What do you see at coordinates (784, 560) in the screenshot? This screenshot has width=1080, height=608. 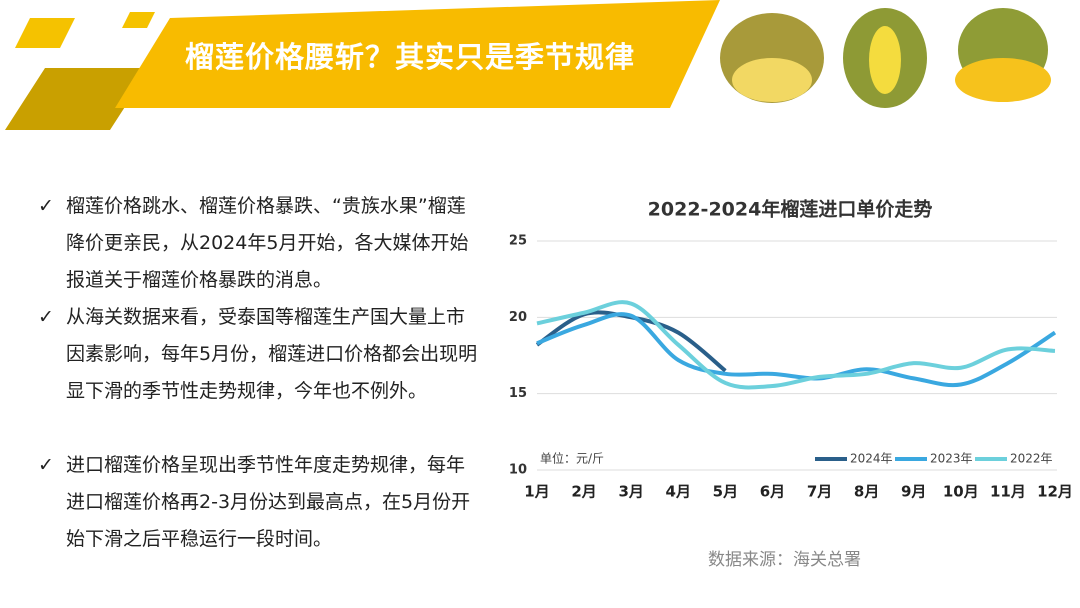 I see `source: 数据来源：海关总署` at bounding box center [784, 560].